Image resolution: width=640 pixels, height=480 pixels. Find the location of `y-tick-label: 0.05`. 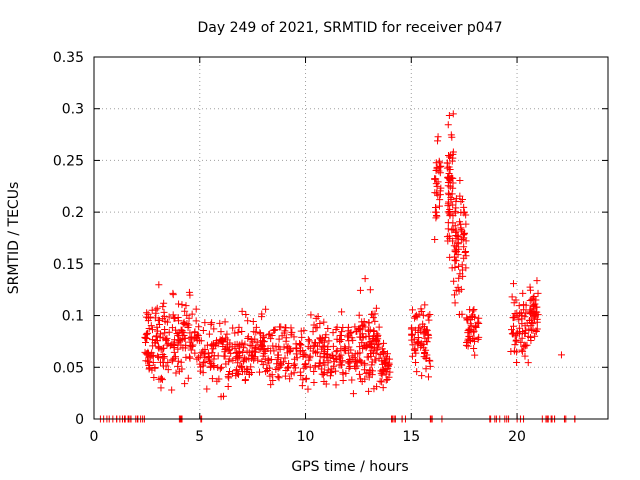

y-tick-label: 0.05 is located at coordinates (68, 368).